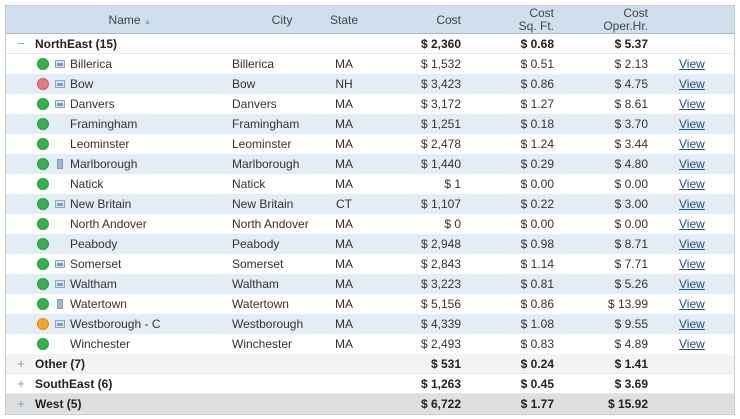  I want to click on cost-oper-cell: $ 3.44, so click(631, 144).